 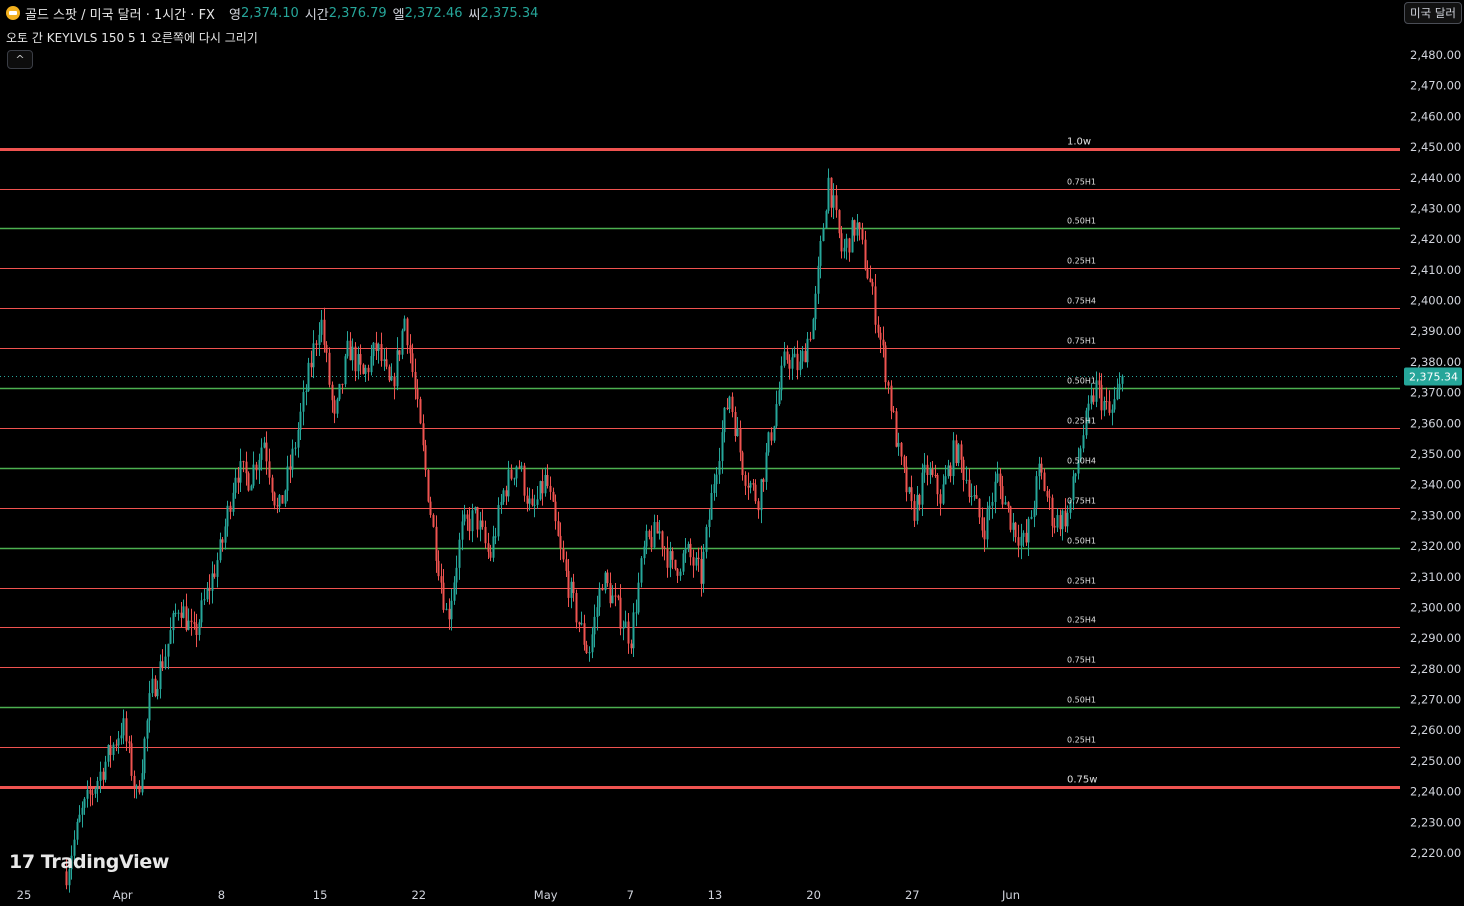 I want to click on price-tick-label: 2,340.00, so click(x=1435, y=485).